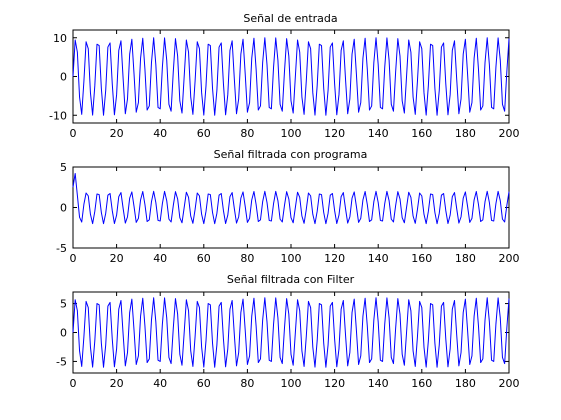  What do you see at coordinates (291, 76) in the screenshot?
I see `series-line-input-signal` at bounding box center [291, 76].